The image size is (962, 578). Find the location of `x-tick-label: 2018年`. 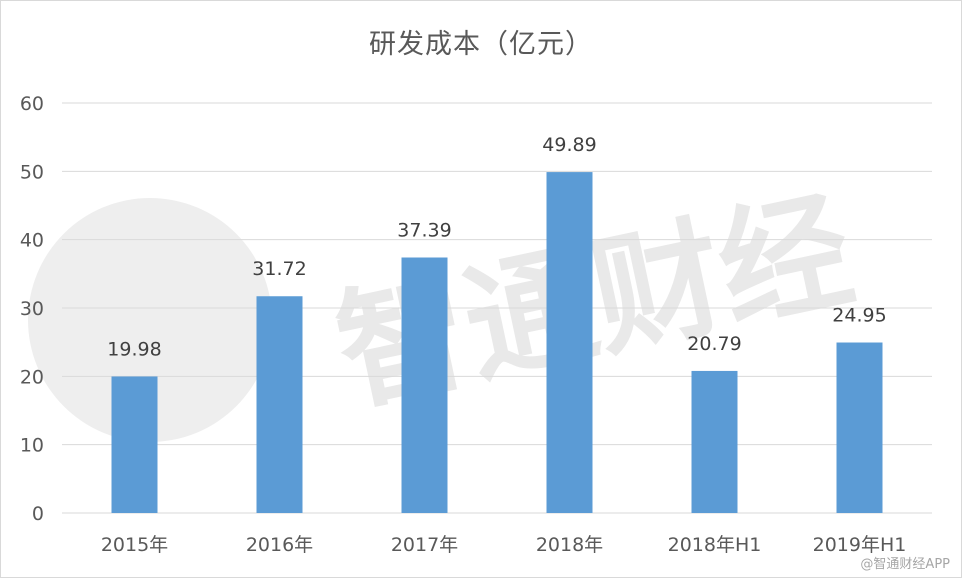

x-tick-label: 2018年 is located at coordinates (569, 545).